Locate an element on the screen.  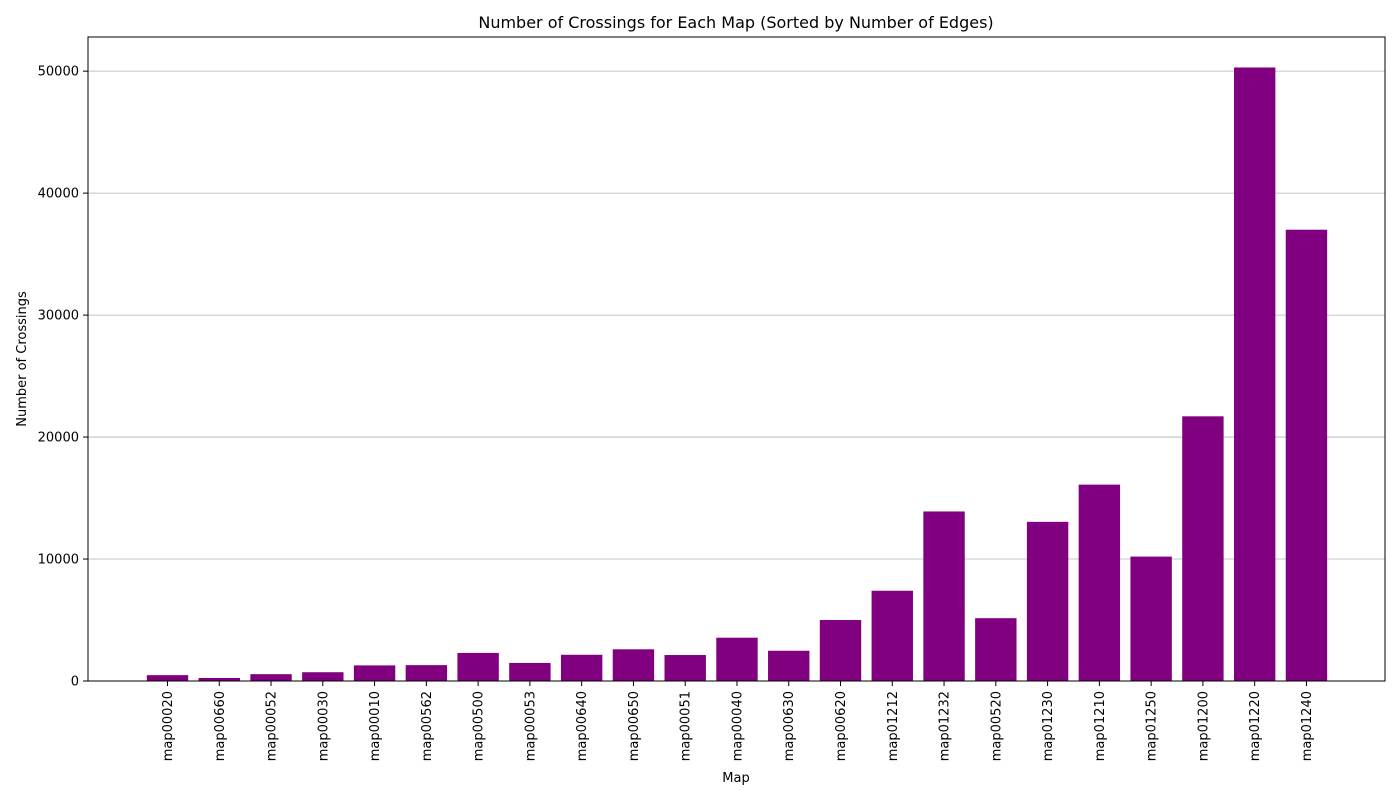
x-tick-label: map00630 is located at coordinates (789, 726).